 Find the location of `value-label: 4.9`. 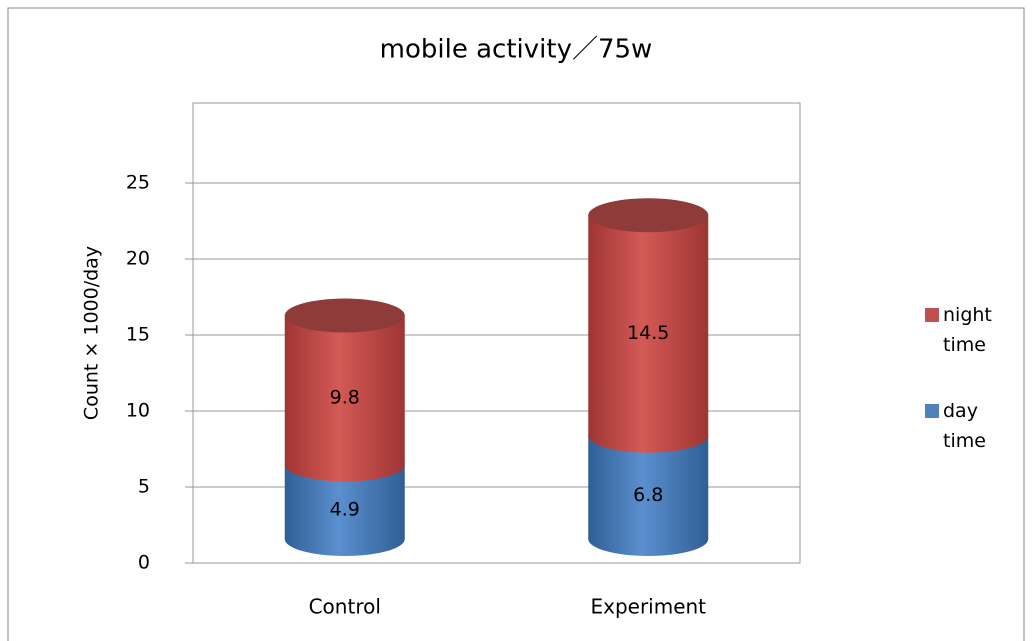

value-label: 4.9 is located at coordinates (345, 509).